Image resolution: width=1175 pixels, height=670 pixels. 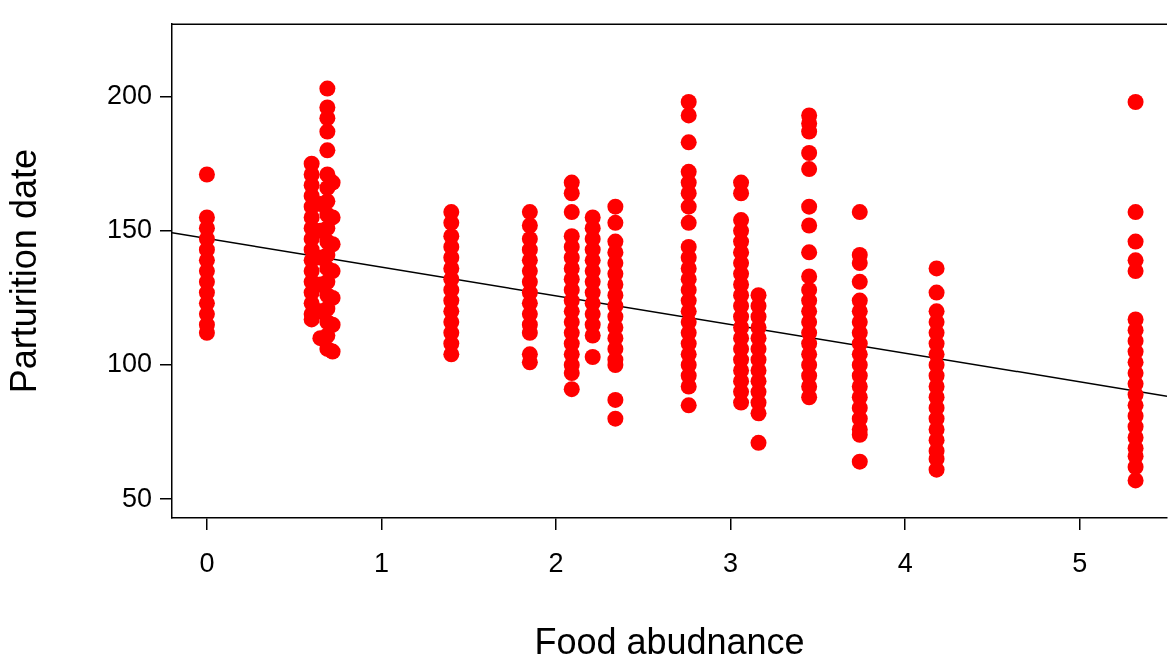 I want to click on y-tick-label: 100, so click(x=129, y=363).